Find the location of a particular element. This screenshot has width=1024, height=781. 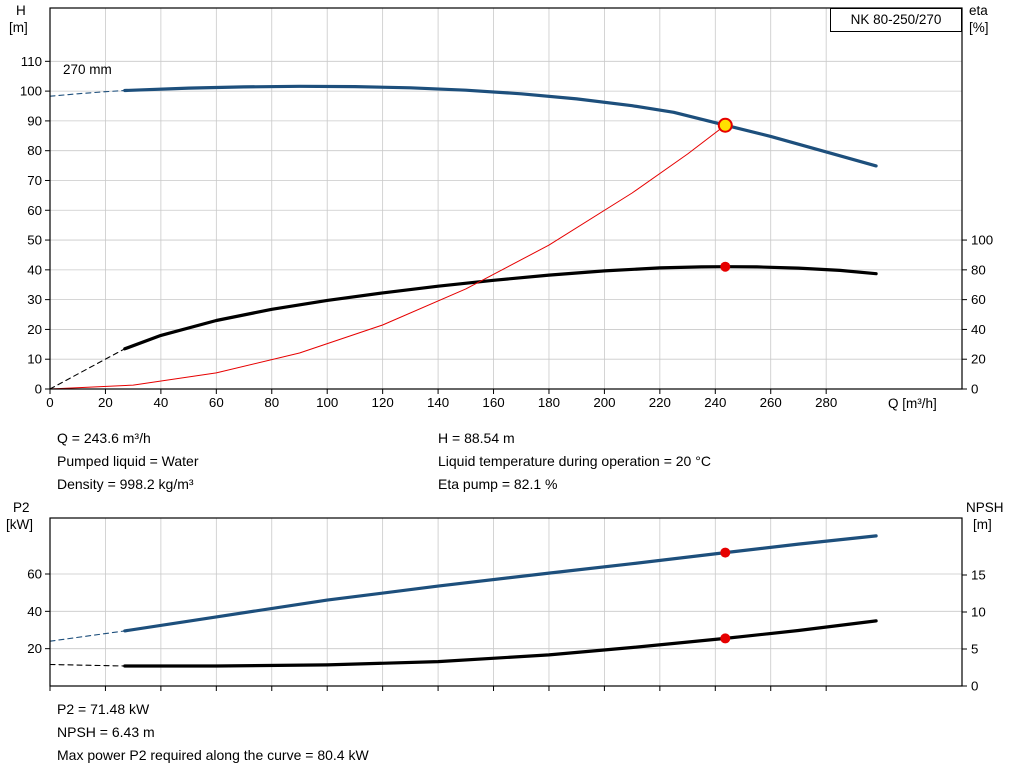

left-tick-label: 100 is located at coordinates (31, 91).